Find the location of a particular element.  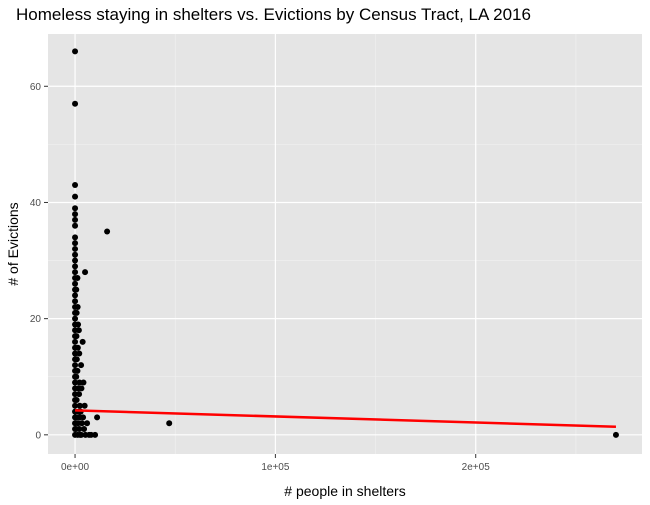

x-tick-label: 2e+05 is located at coordinates (476, 467).